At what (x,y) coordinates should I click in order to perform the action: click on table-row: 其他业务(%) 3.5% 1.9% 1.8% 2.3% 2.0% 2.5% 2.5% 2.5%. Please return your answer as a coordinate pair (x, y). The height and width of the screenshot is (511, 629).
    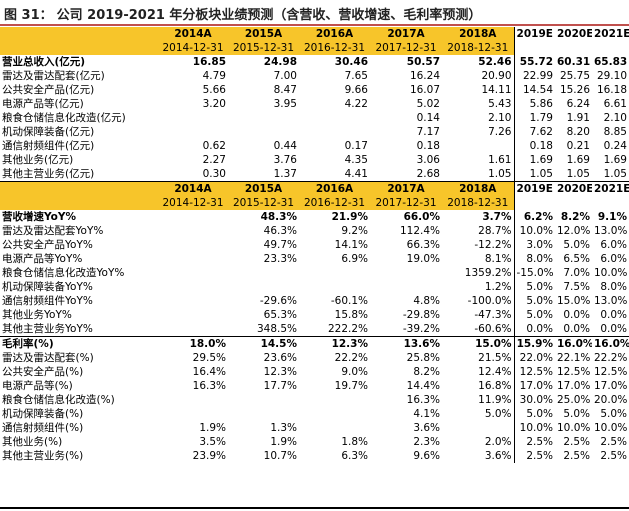
    Looking at the image, I should click on (314, 442).